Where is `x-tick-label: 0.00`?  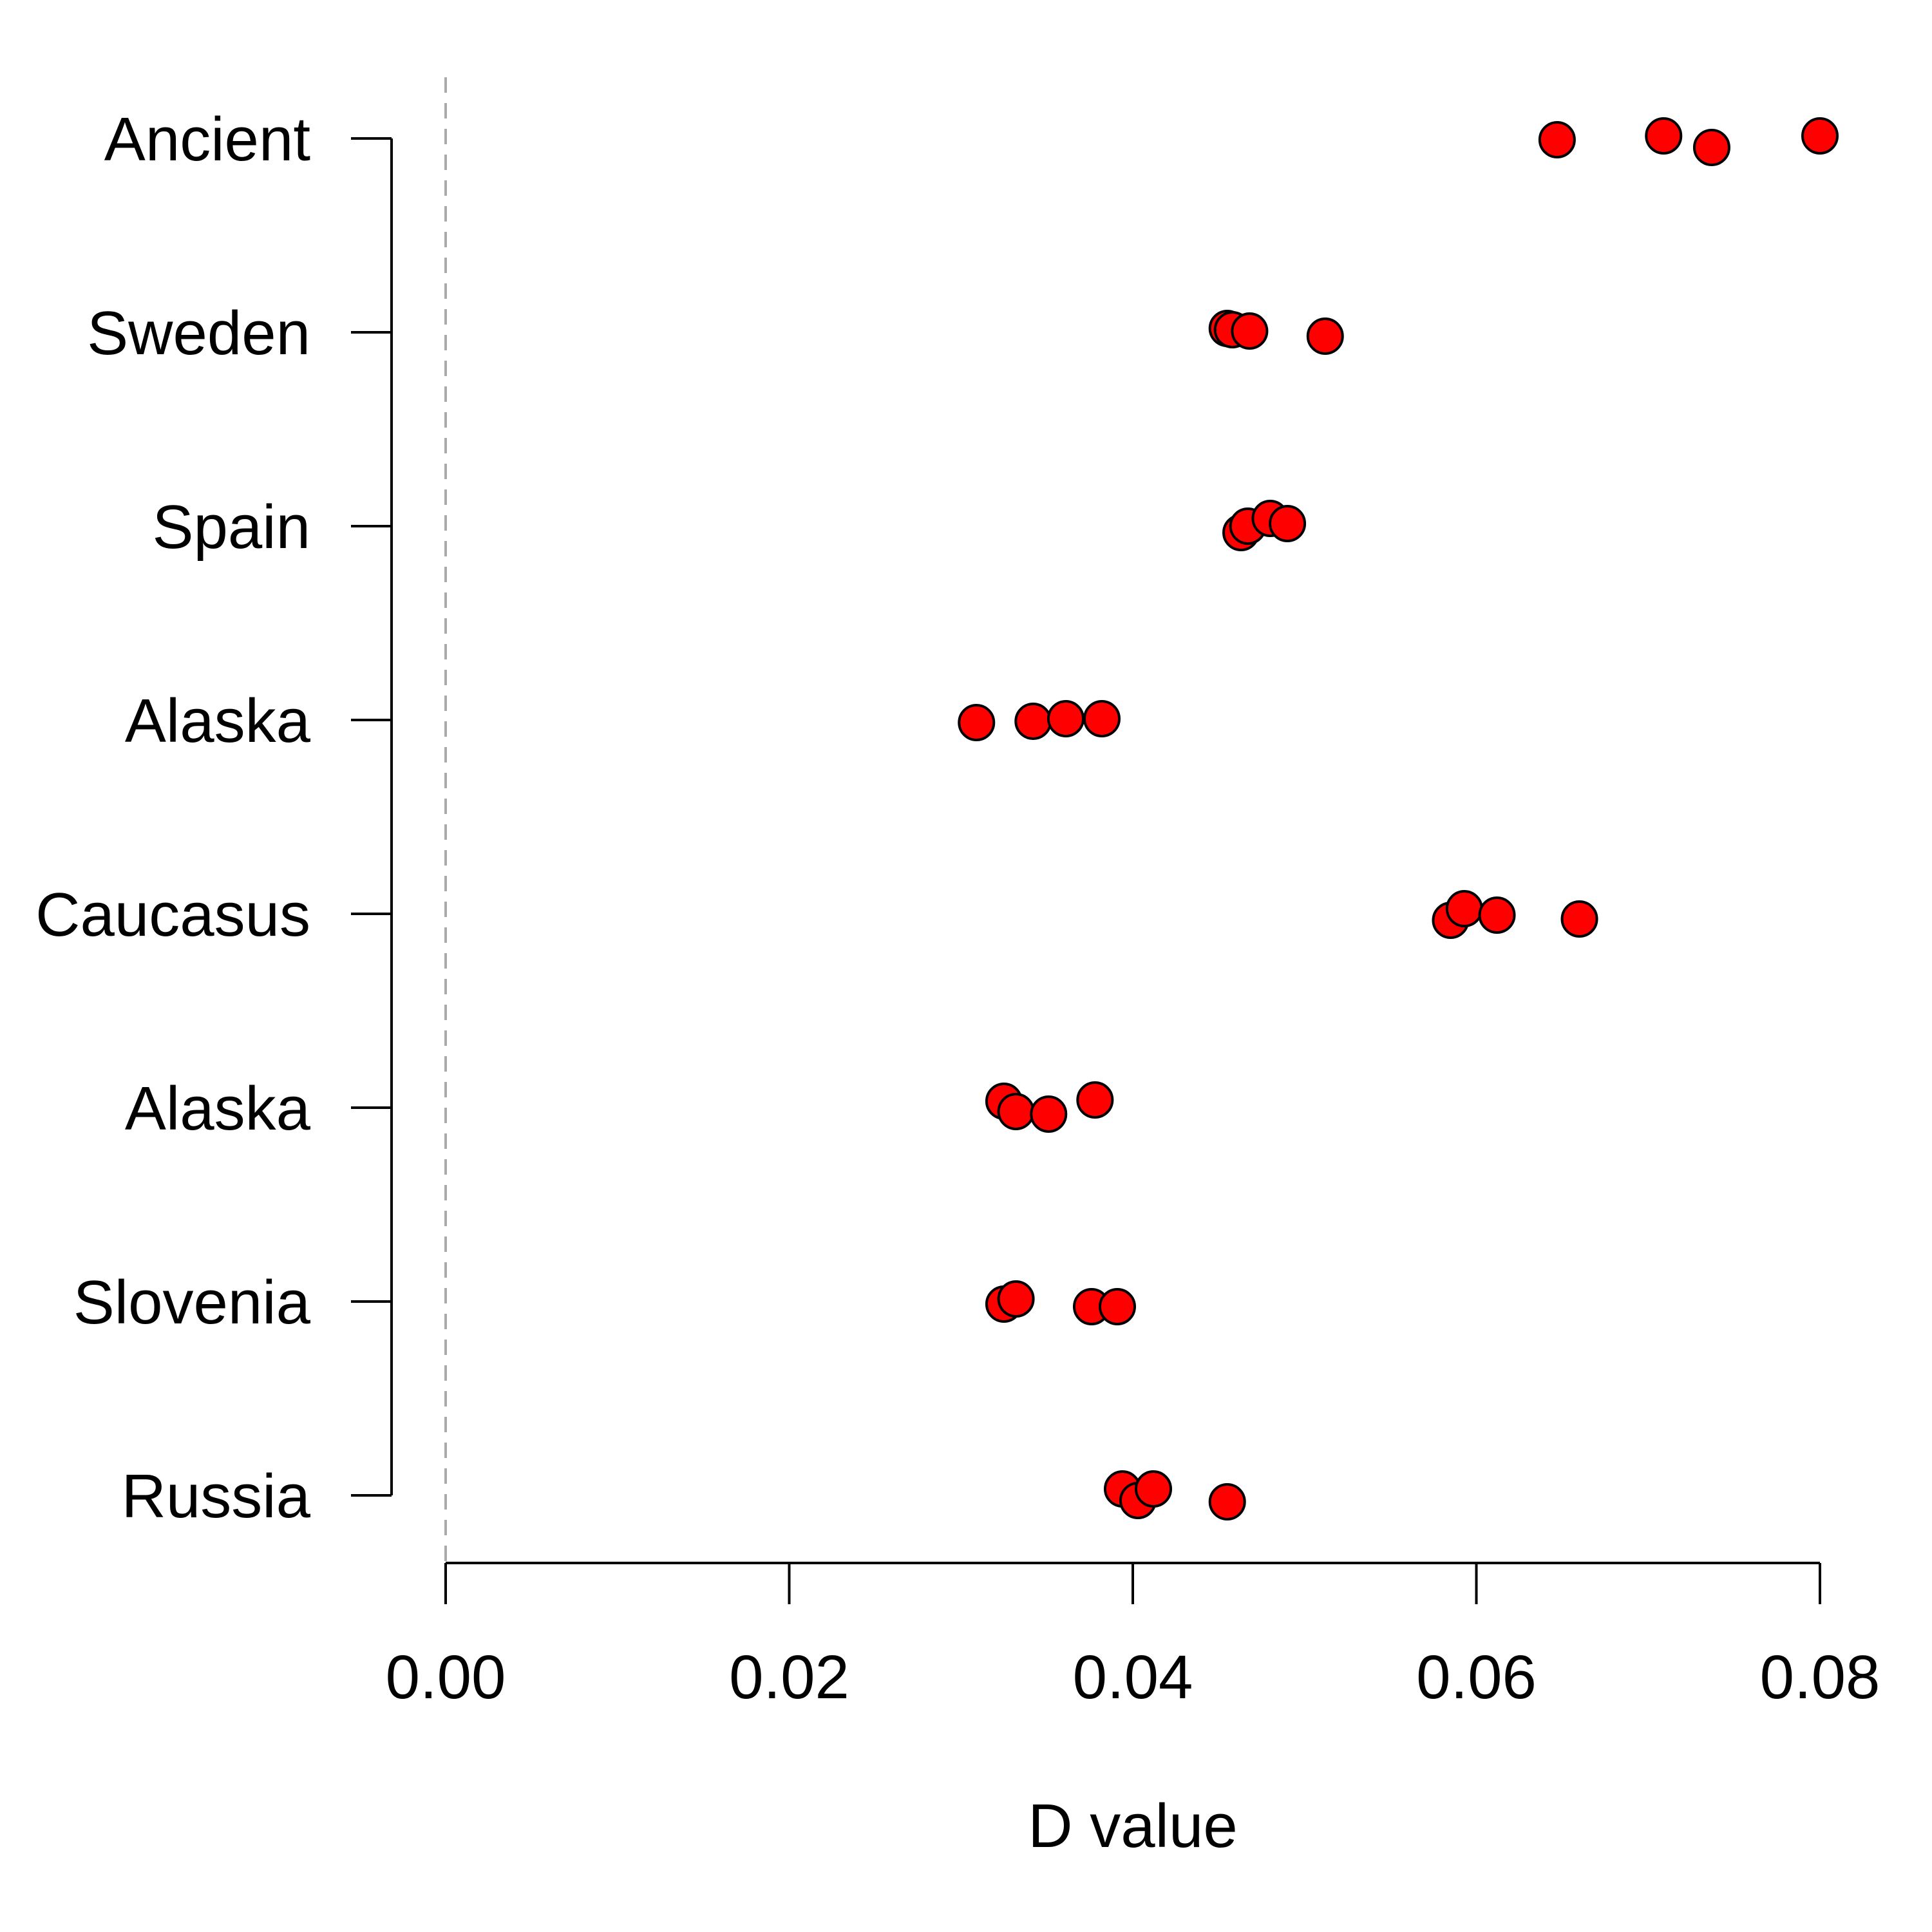 x-tick-label: 0.00 is located at coordinates (446, 1677).